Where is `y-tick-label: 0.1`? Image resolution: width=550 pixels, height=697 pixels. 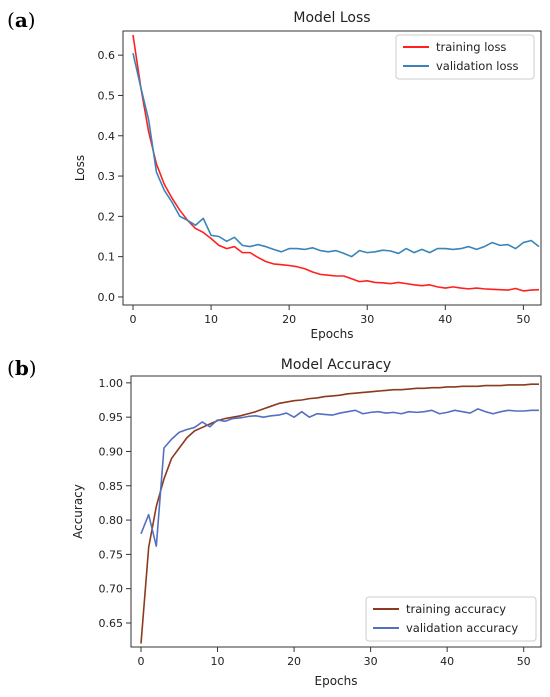
y-tick-label: 0.1 is located at coordinates (107, 257).